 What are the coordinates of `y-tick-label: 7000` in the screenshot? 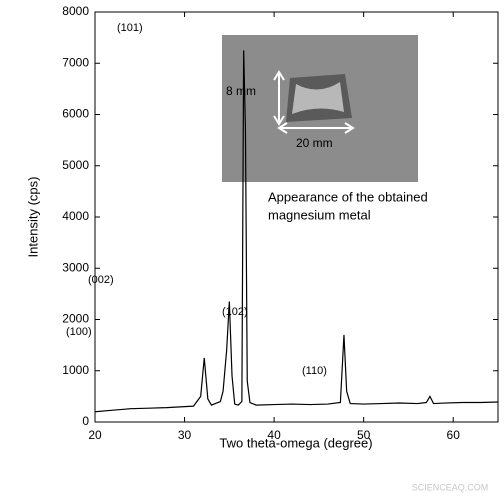 It's located at (75, 62).